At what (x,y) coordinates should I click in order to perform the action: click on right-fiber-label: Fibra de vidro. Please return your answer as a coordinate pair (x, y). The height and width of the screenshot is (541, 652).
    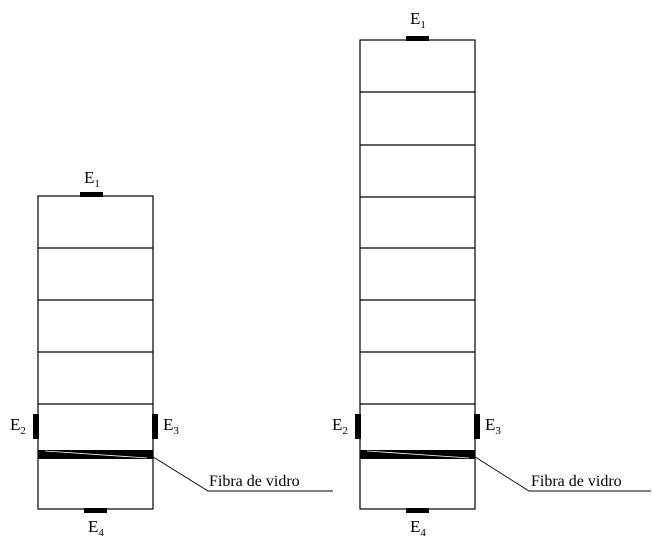
    Looking at the image, I should click on (576, 481).